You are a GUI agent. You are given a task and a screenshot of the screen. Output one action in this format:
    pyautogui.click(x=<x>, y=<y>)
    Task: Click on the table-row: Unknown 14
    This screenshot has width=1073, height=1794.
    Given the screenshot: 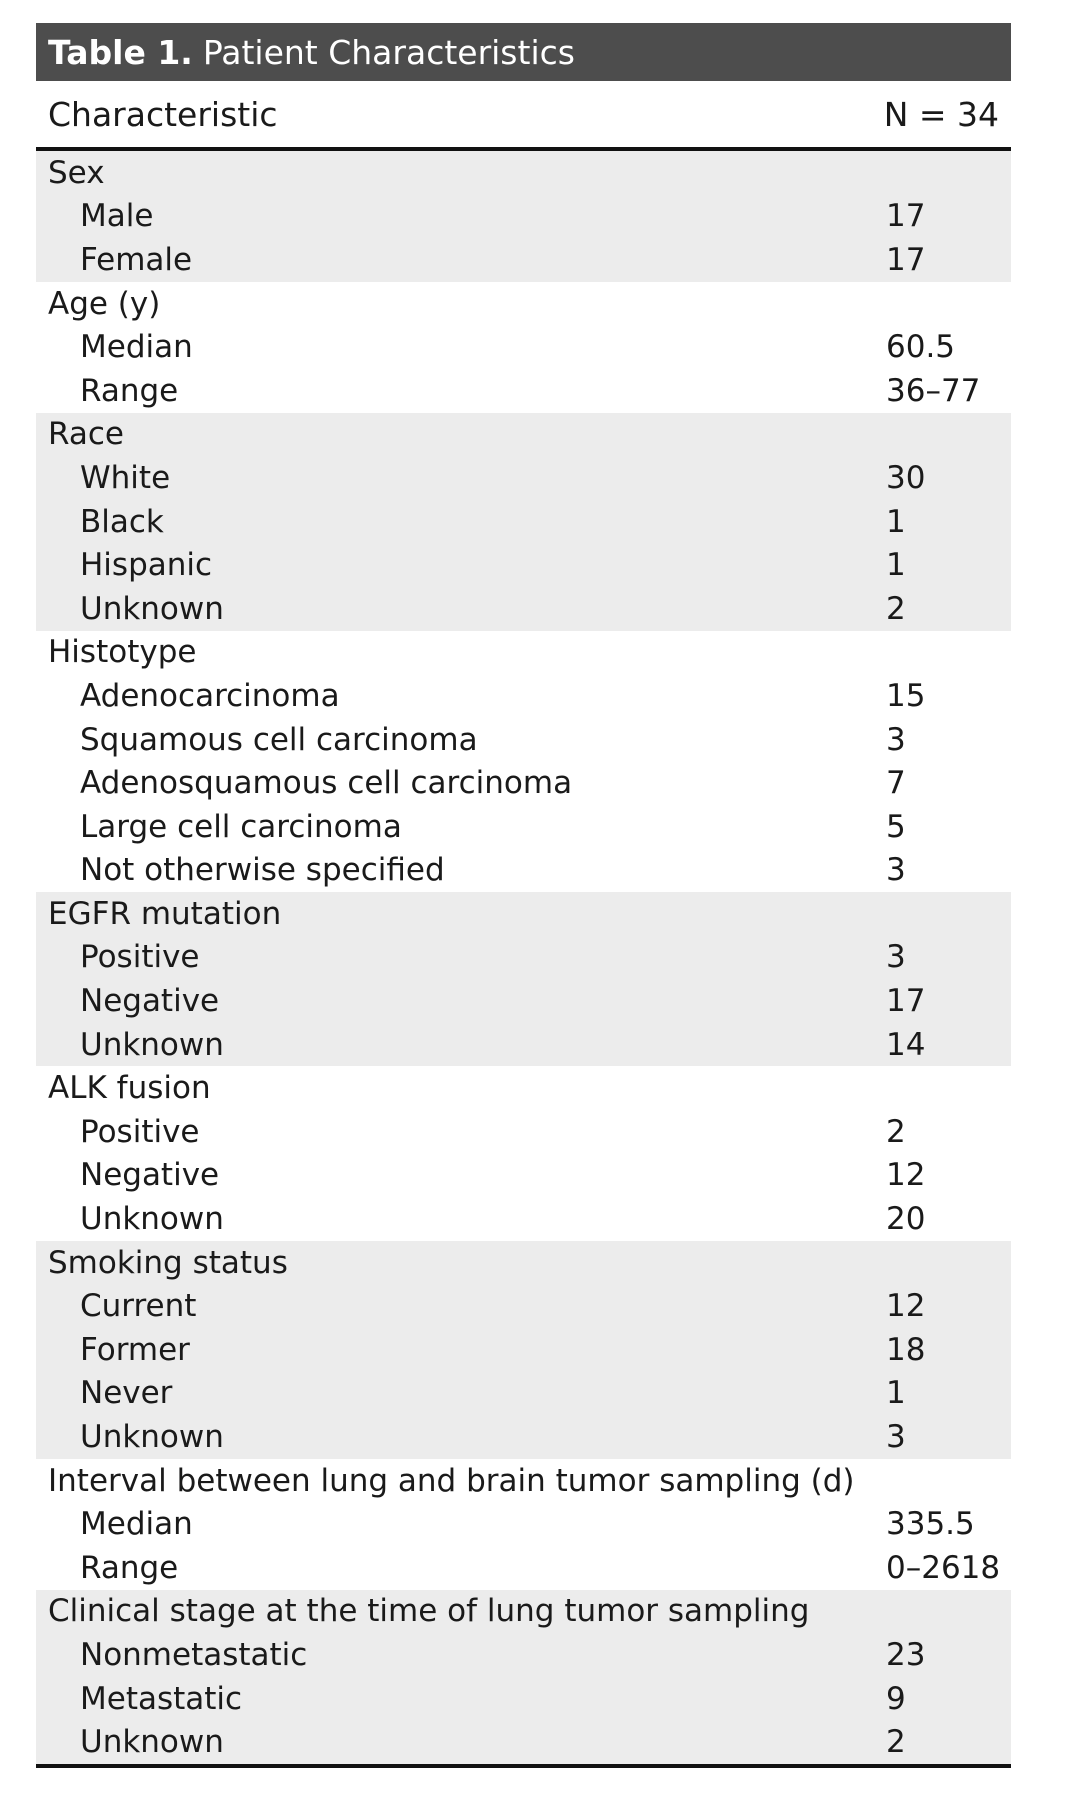 What is the action you would take?
    pyautogui.click(x=523, y=1045)
    